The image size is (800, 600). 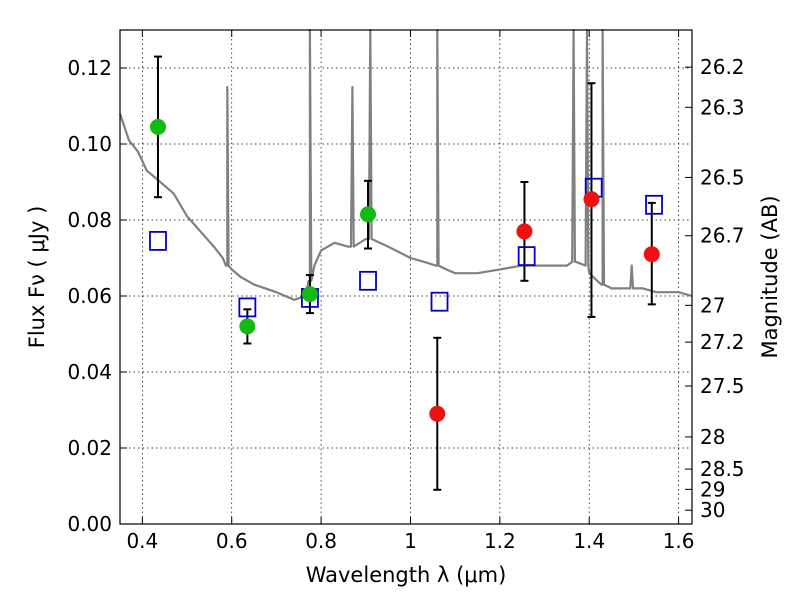 What do you see at coordinates (89, 524) in the screenshot?
I see `y-tick-label: 0.00` at bounding box center [89, 524].